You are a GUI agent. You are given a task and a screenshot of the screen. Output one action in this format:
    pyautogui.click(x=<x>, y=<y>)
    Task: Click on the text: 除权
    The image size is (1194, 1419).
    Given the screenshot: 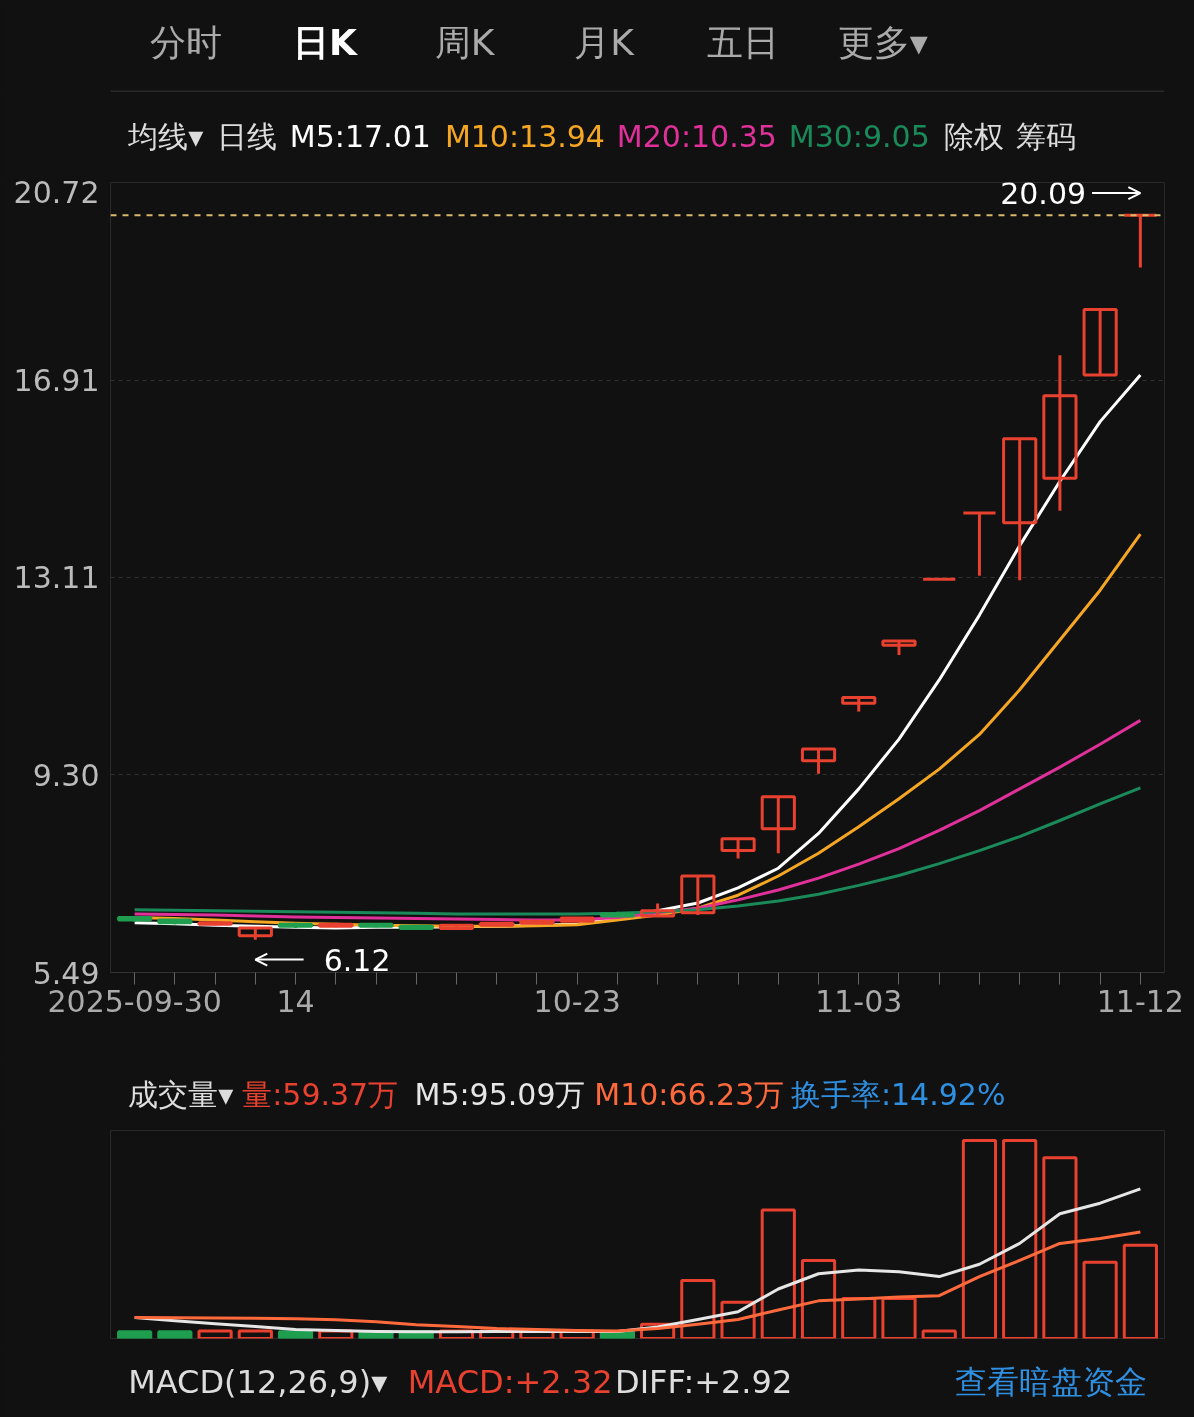 What is the action you would take?
    pyautogui.click(x=973, y=136)
    